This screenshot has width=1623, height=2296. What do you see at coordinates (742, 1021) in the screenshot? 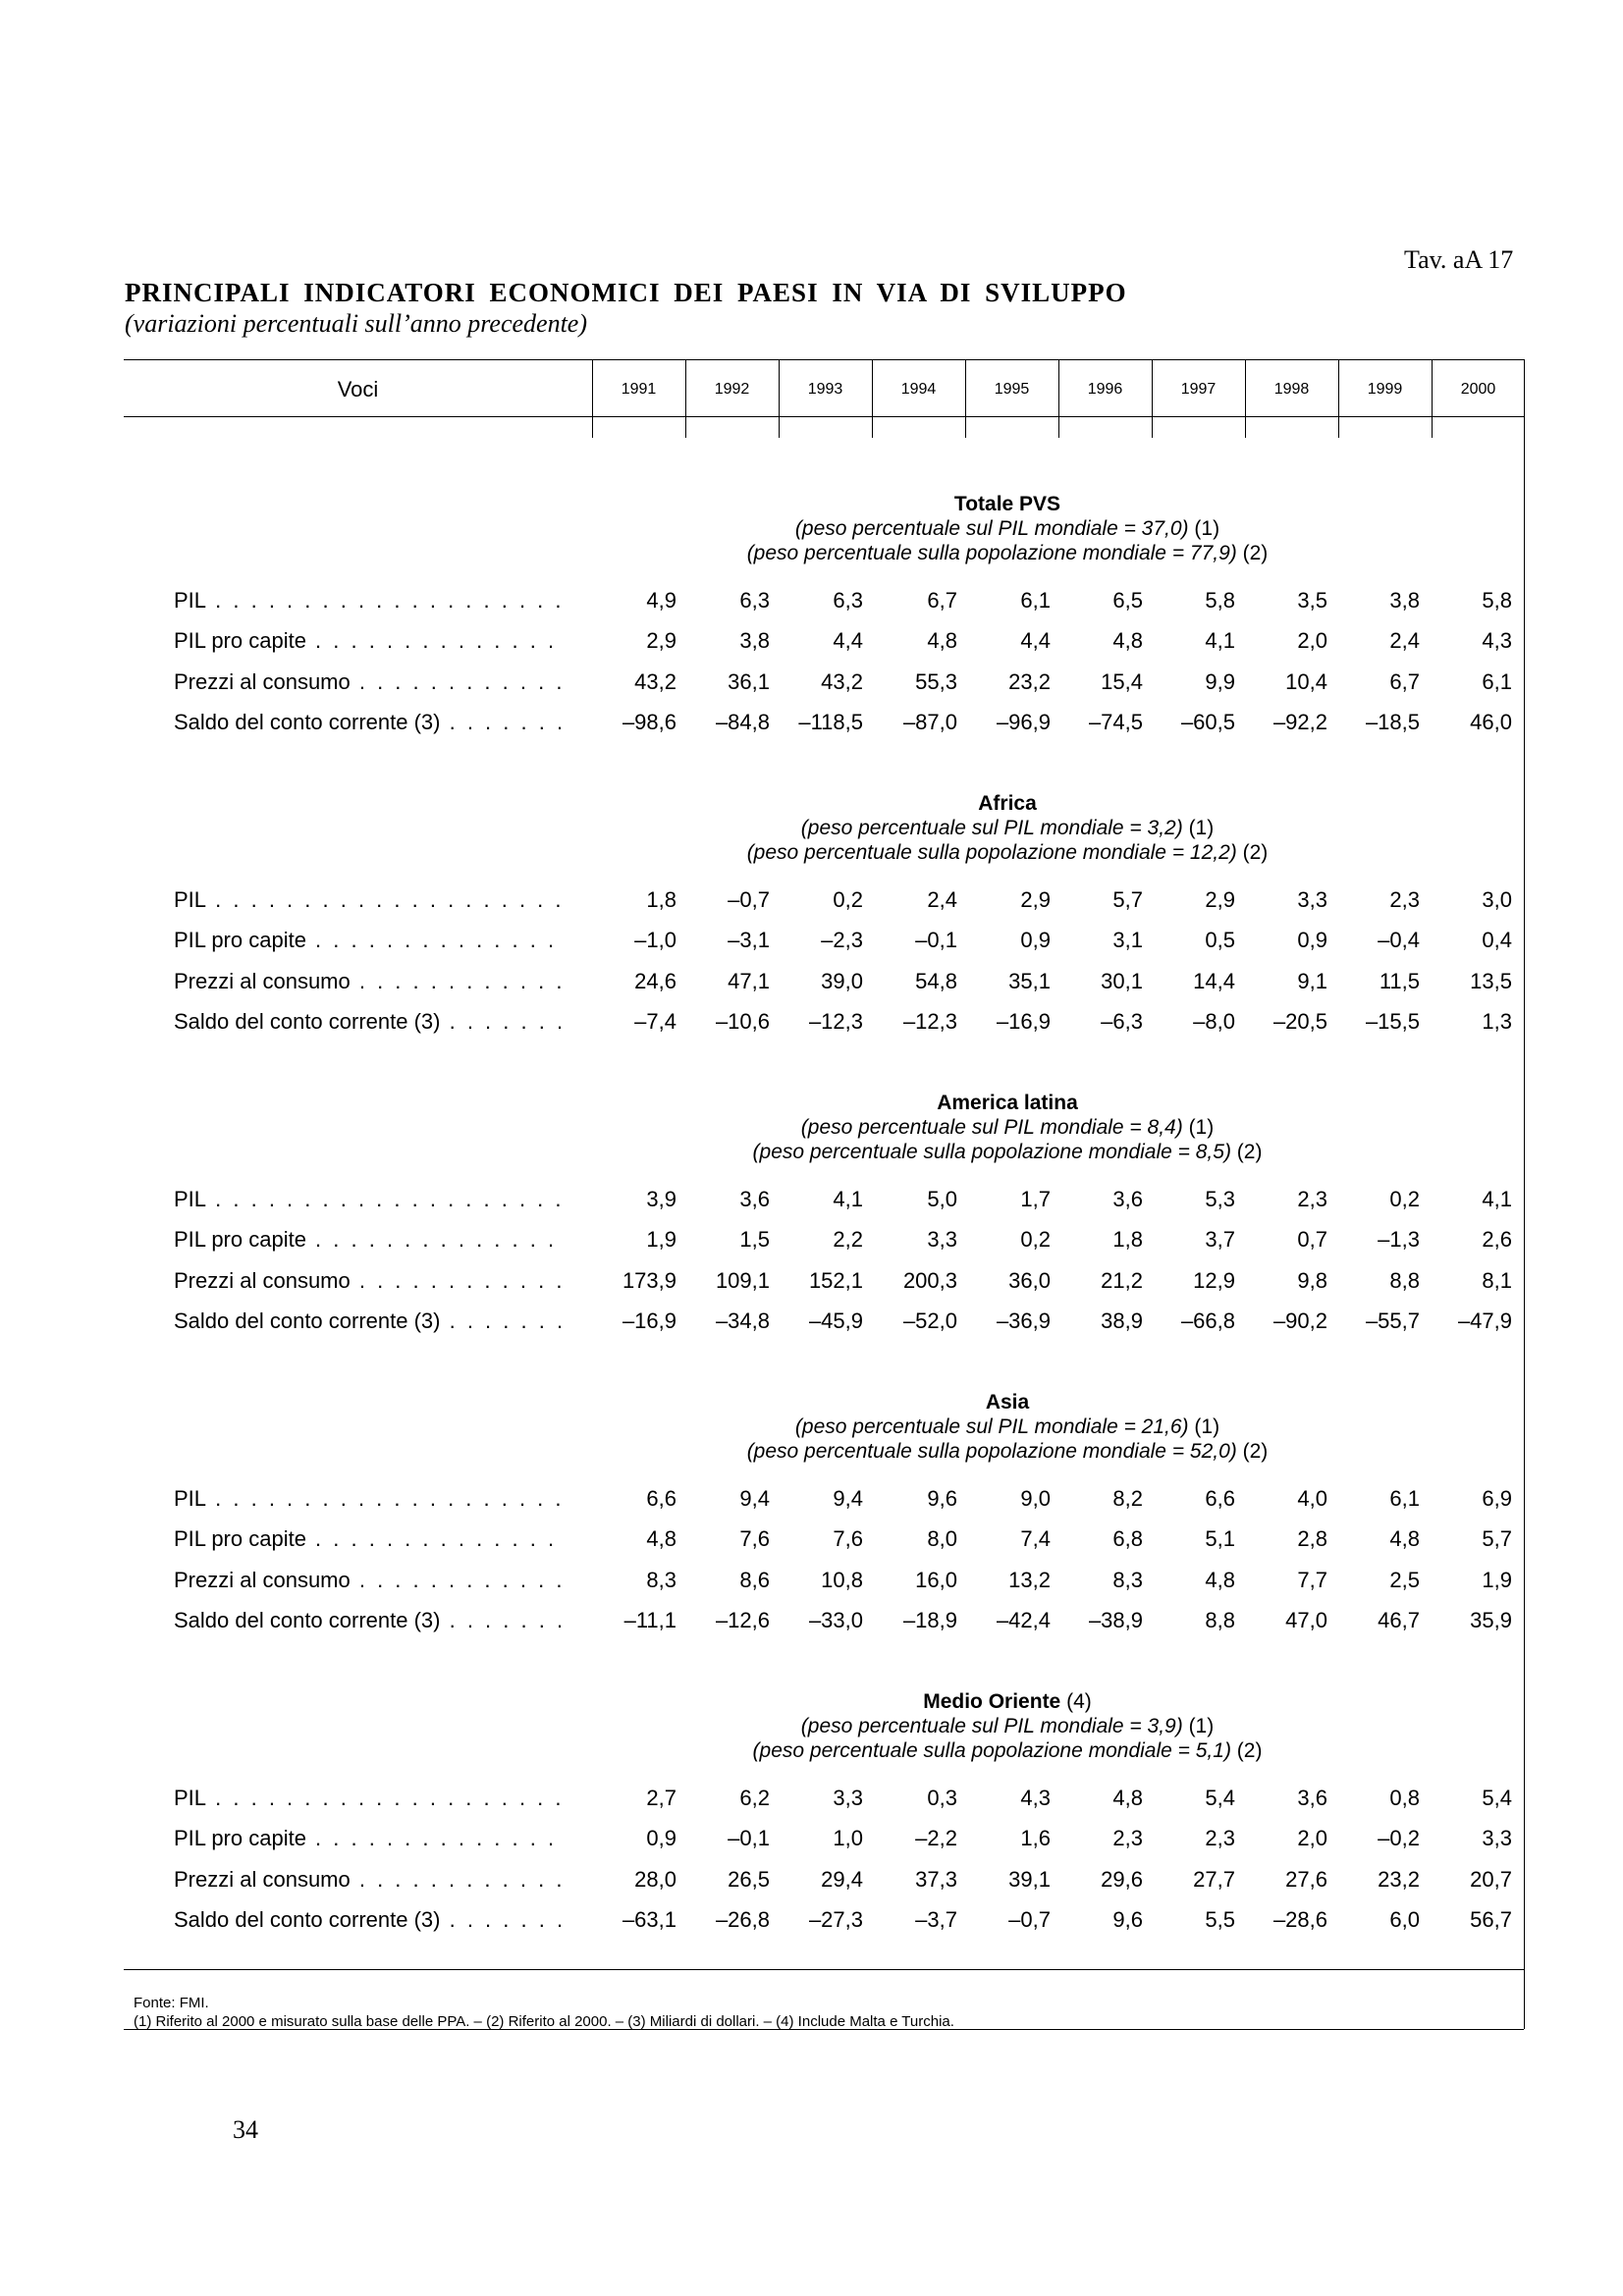
I see `table-cell: –10,6` at bounding box center [742, 1021].